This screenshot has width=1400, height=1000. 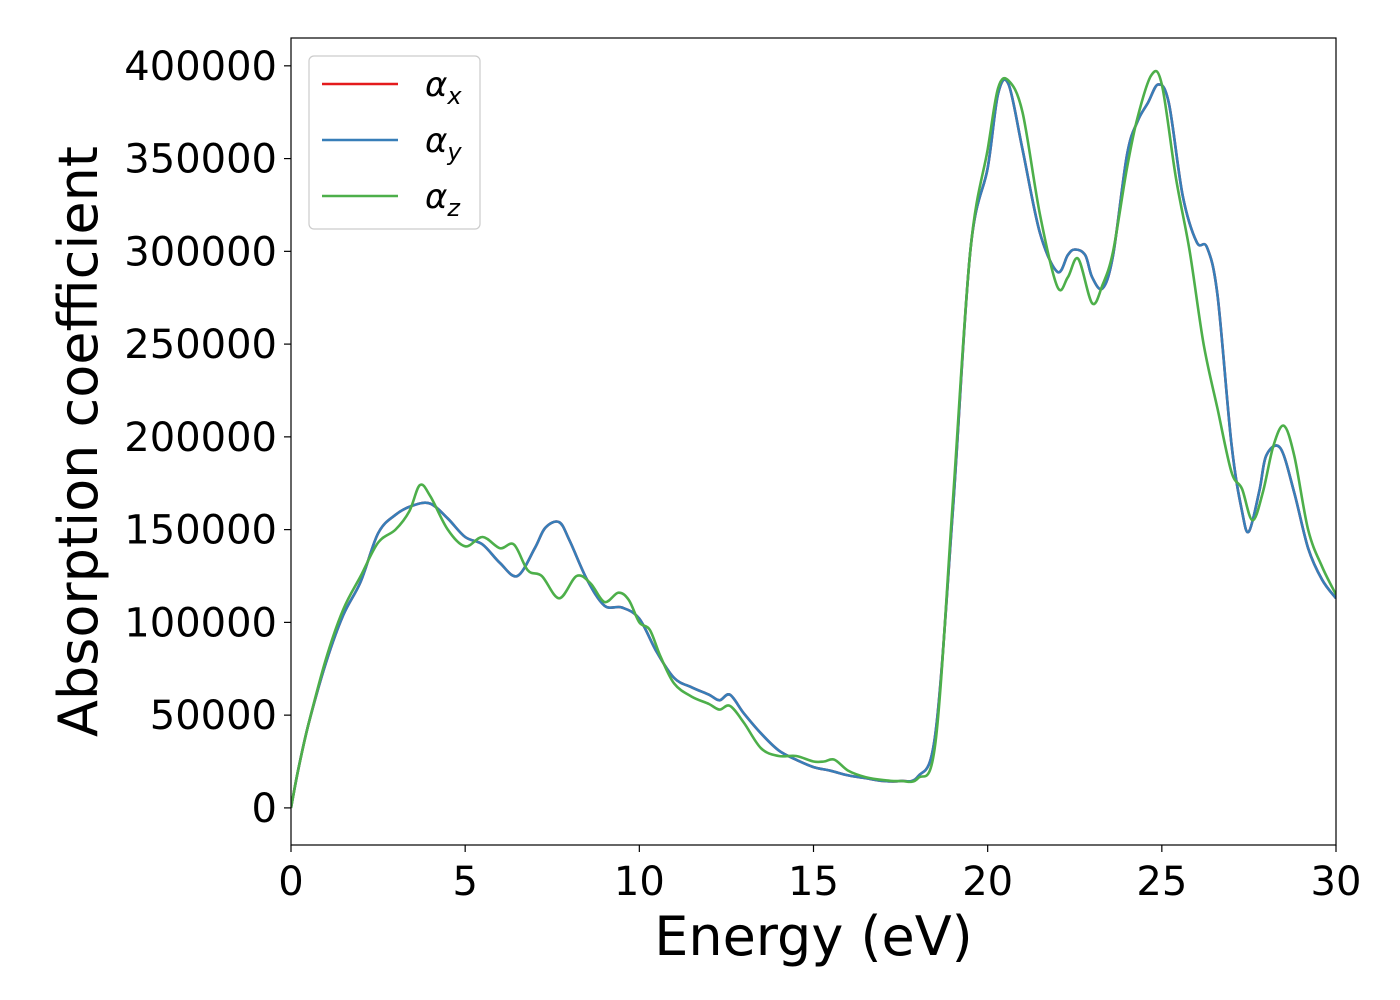 I want to click on legend-label: αx, so click(x=443, y=87).